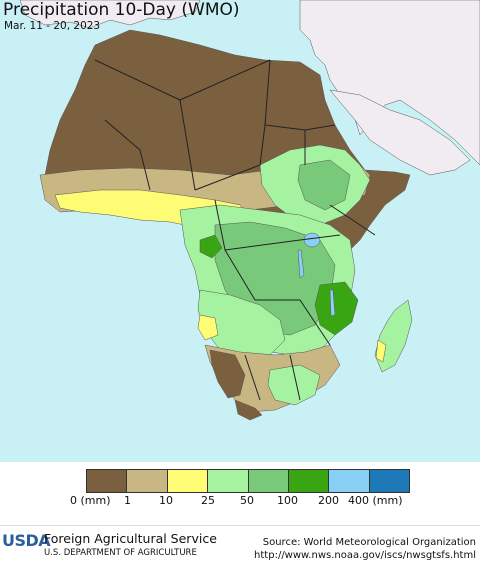 The width and height of the screenshot is (480, 565). Describe the element at coordinates (393, 336) in the screenshot. I see `madagascar` at that location.